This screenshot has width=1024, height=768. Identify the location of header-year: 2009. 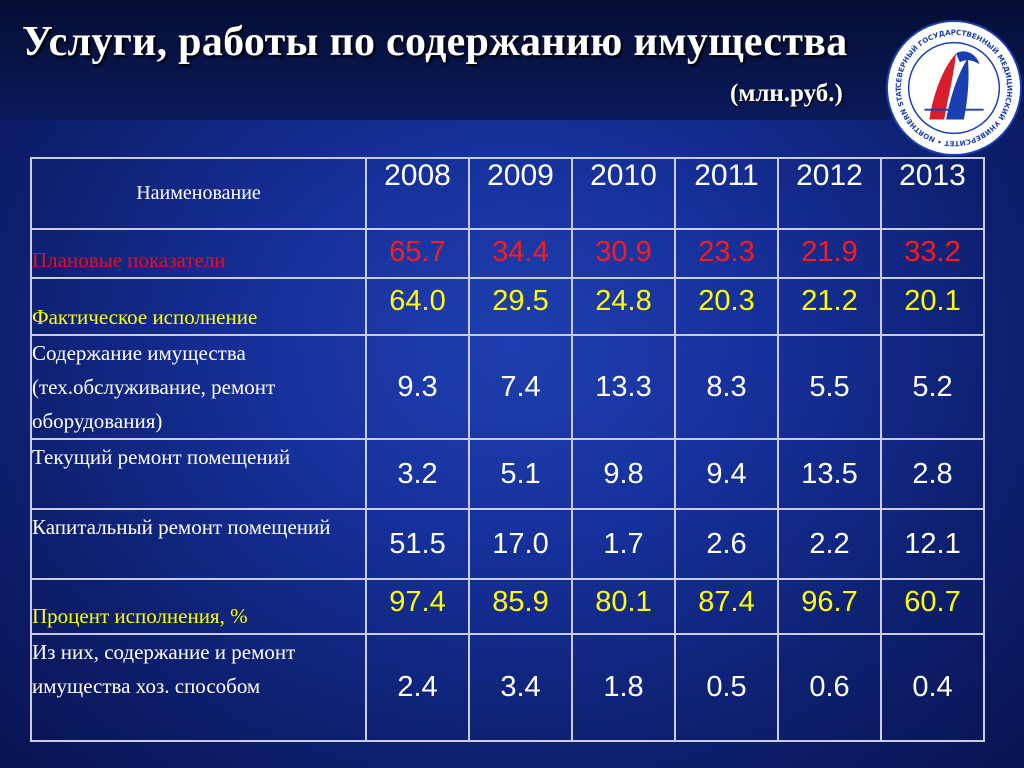
(520, 193).